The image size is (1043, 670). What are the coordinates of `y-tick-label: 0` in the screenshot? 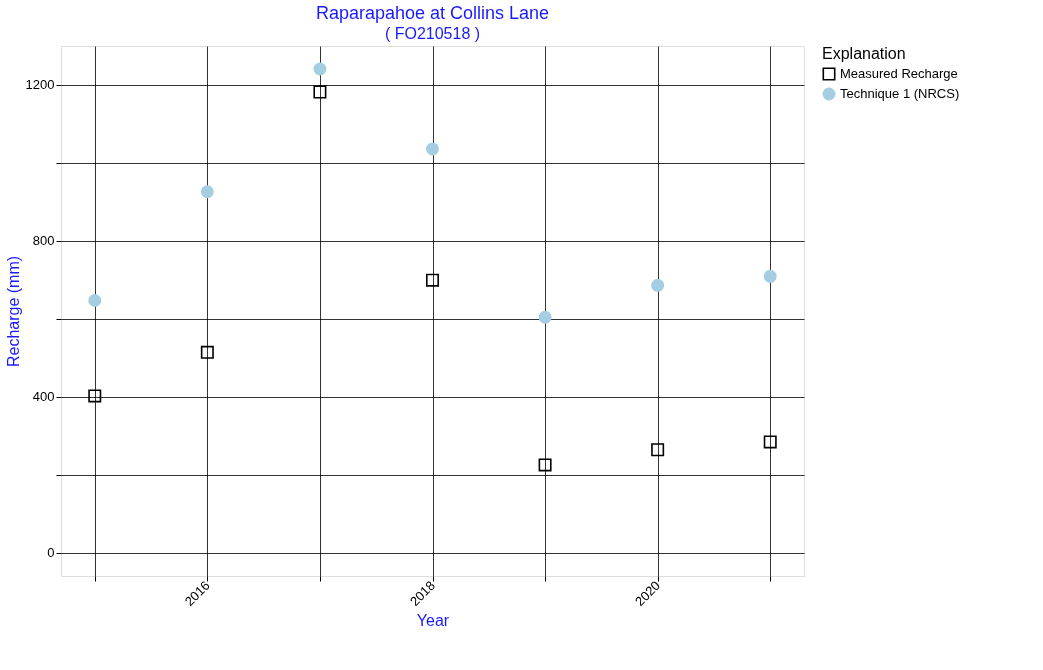 It's located at (51, 553).